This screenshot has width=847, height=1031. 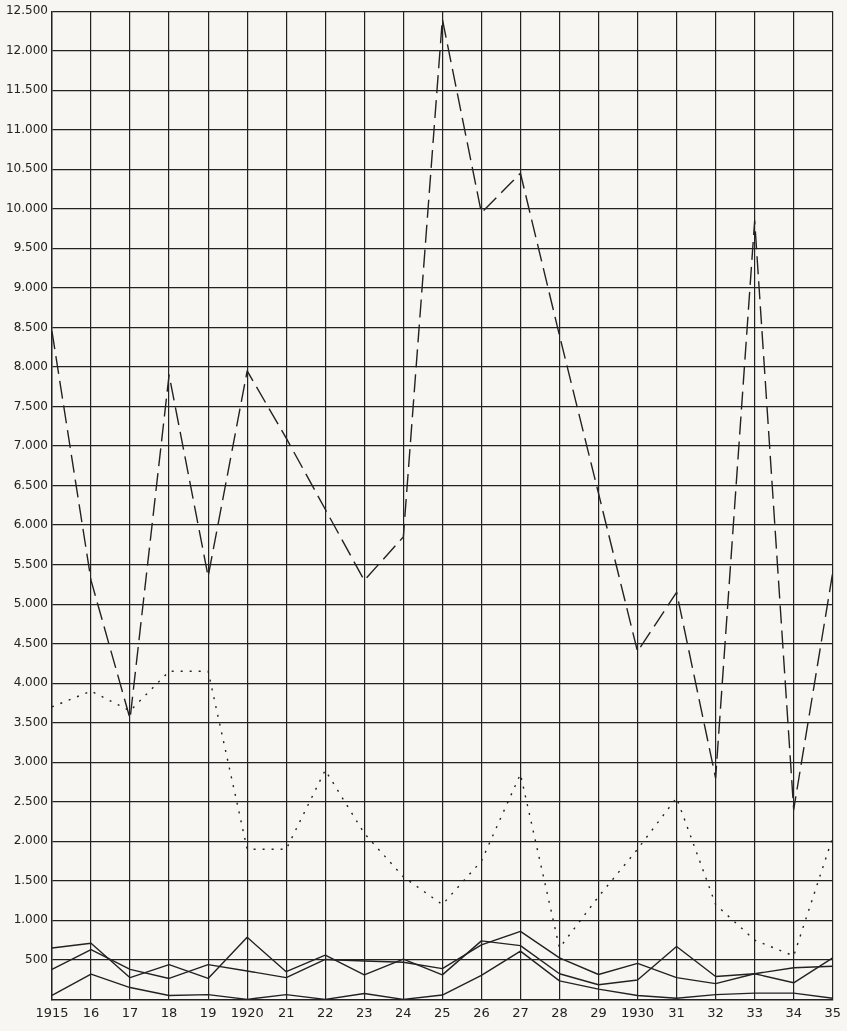 What do you see at coordinates (793, 1012) in the screenshot?
I see `x-tick-label: 34` at bounding box center [793, 1012].